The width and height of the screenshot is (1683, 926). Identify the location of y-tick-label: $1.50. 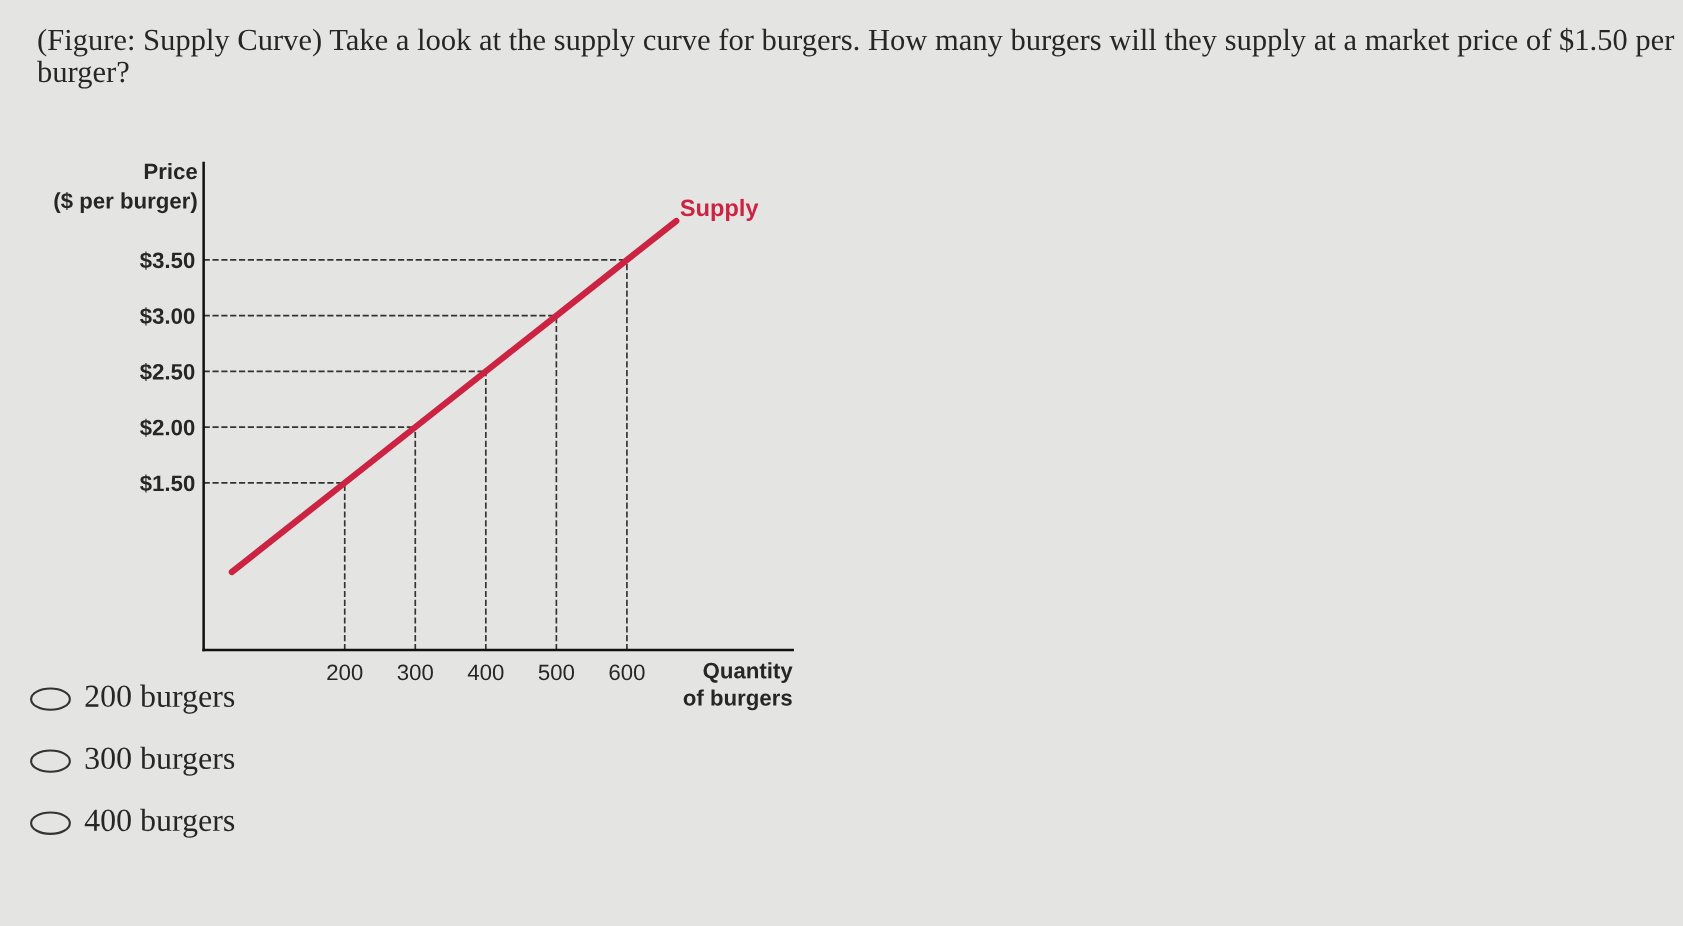
(167, 483).